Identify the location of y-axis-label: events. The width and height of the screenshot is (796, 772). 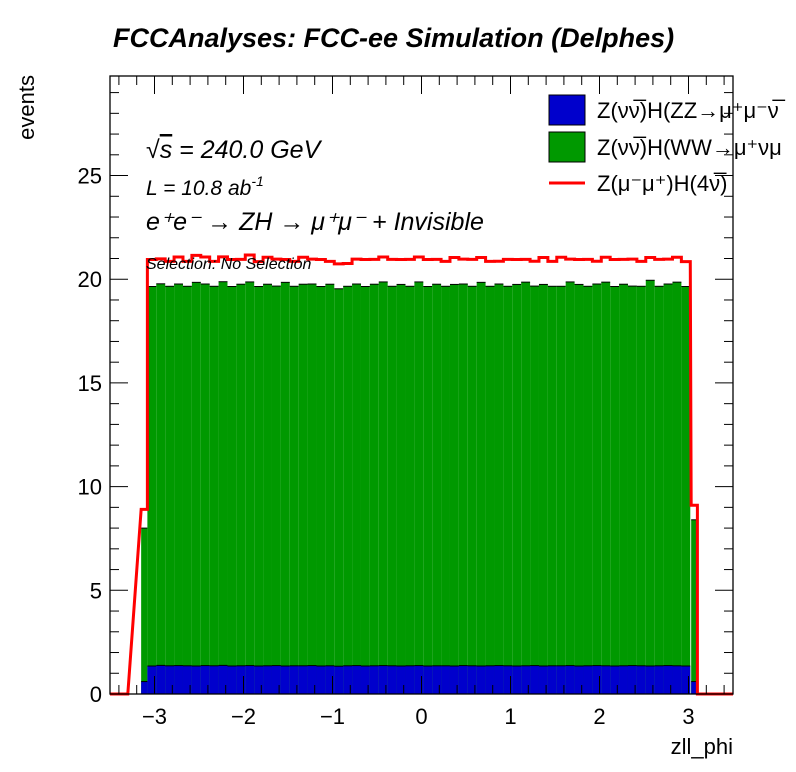
(26, 107).